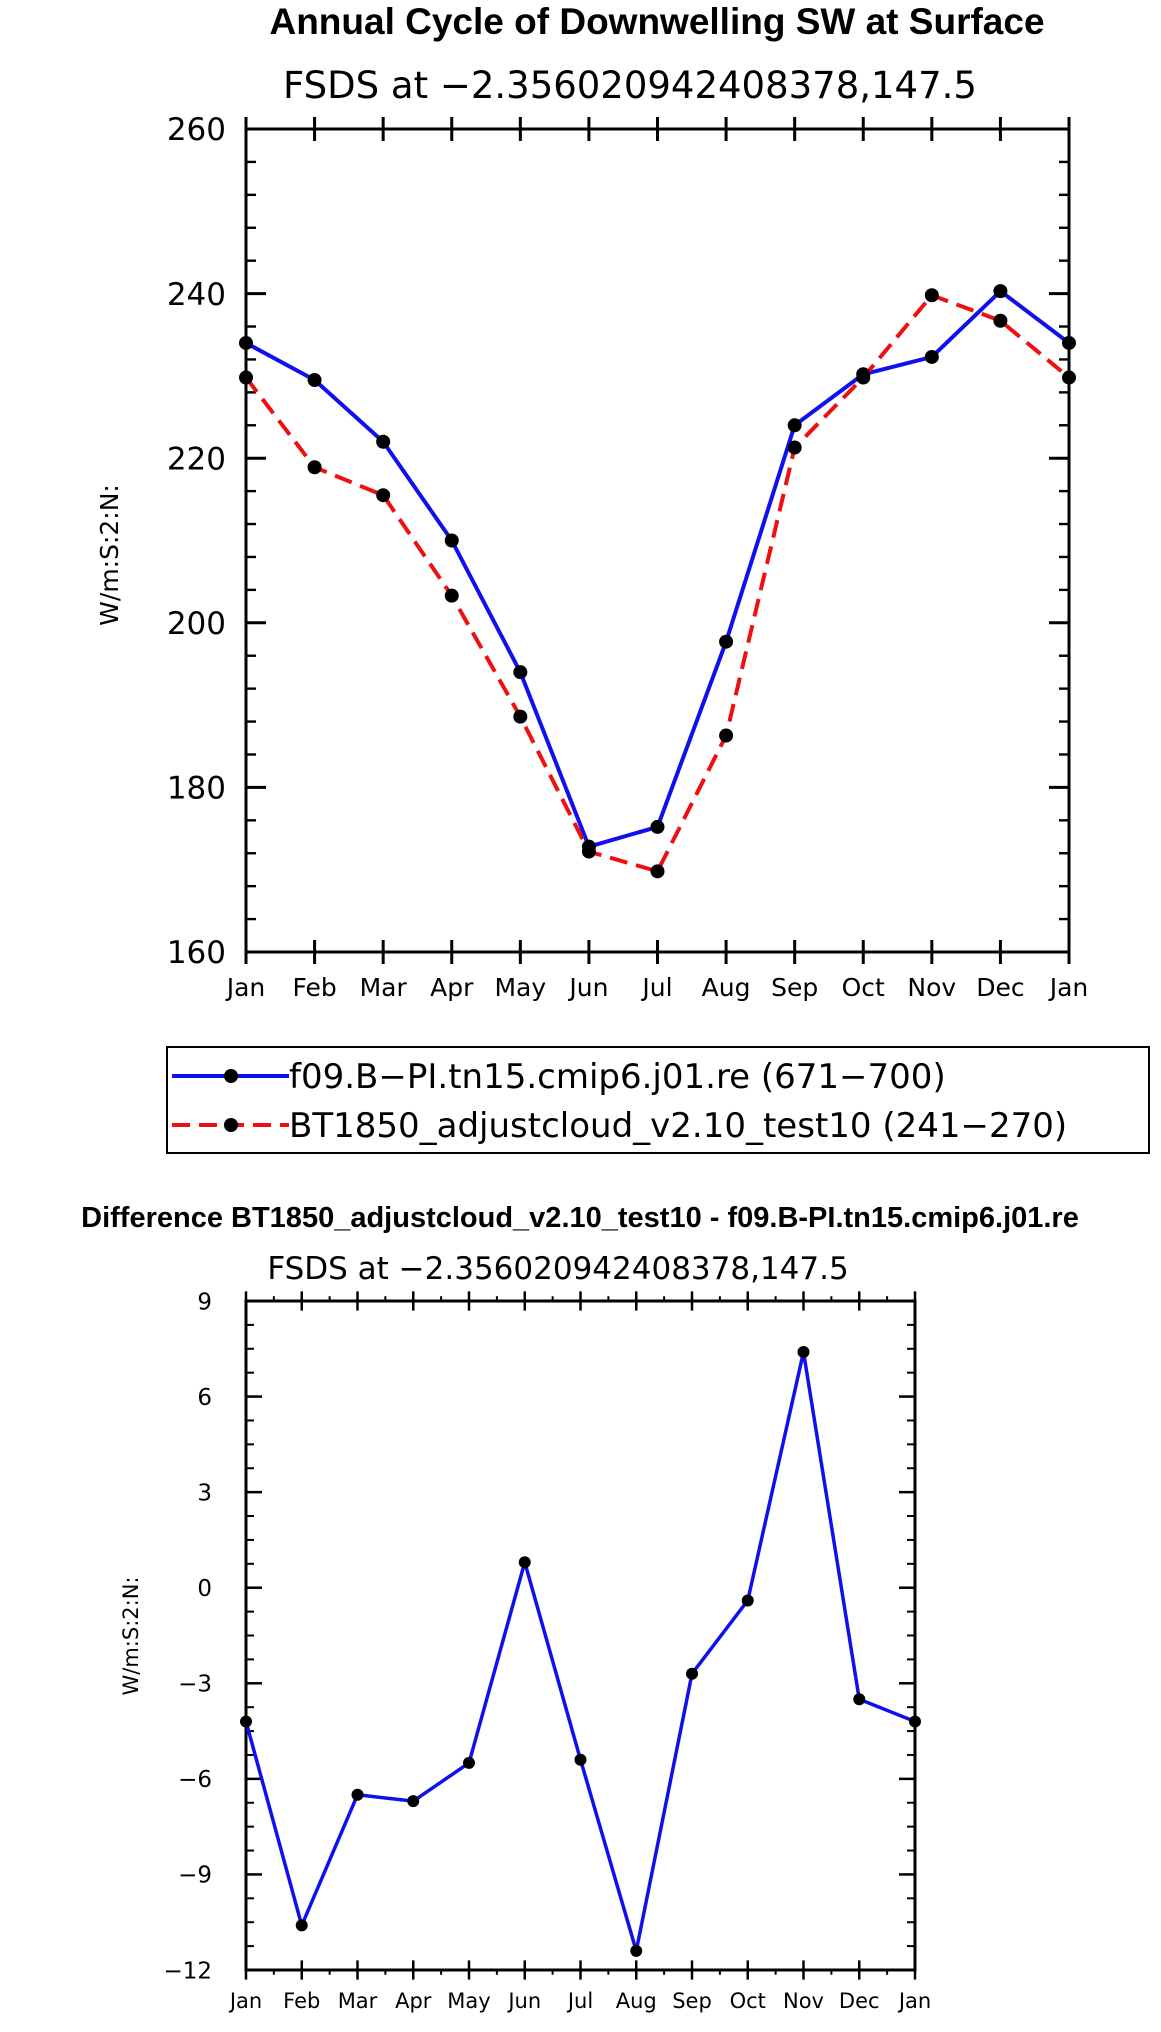 The height and width of the screenshot is (2032, 1161). Describe the element at coordinates (196, 295) in the screenshot. I see `y-tick-label: 240` at that location.